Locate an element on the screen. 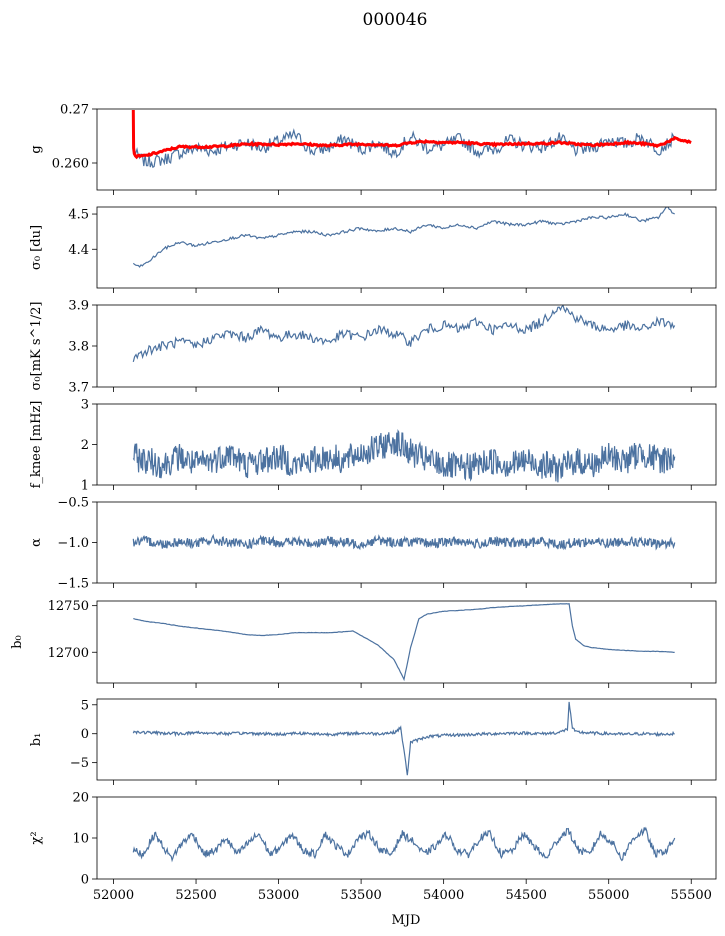 This screenshot has height=936, width=725. y-tick-label: −1.5 is located at coordinates (73, 584).